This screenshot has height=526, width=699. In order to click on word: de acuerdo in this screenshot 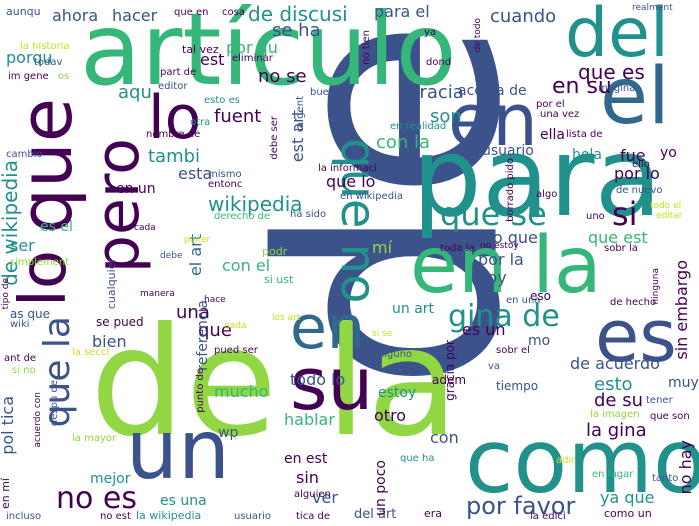, I will do `click(615, 363)`.